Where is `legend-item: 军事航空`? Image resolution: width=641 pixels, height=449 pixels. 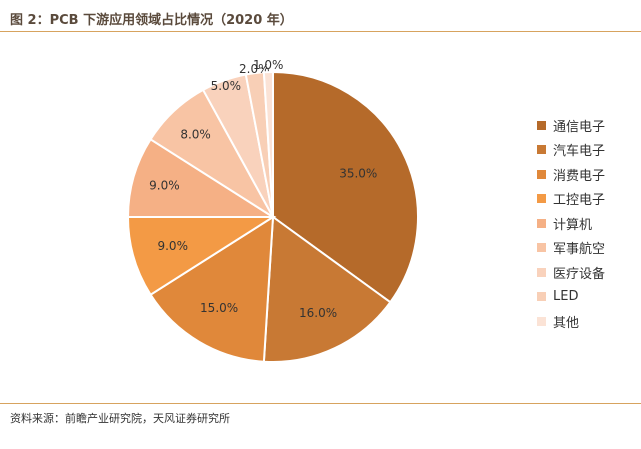 legend-item: 军事航空 is located at coordinates (571, 248).